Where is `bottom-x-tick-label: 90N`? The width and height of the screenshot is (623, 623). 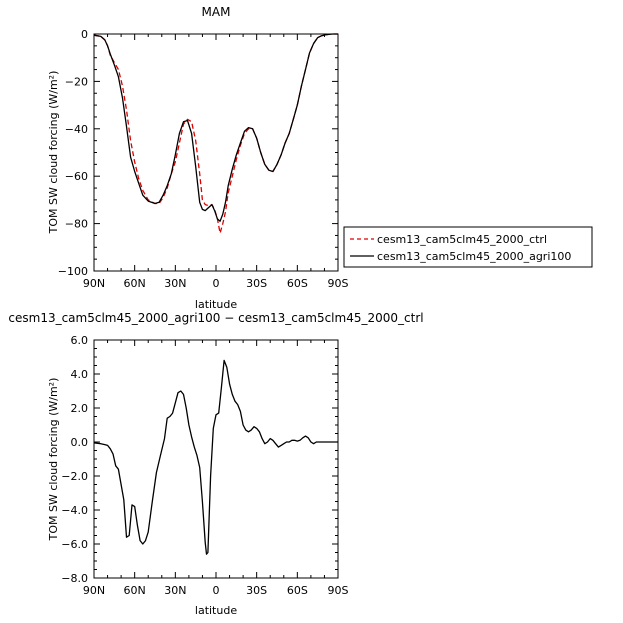 bottom-x-tick-label: 90N is located at coordinates (94, 590).